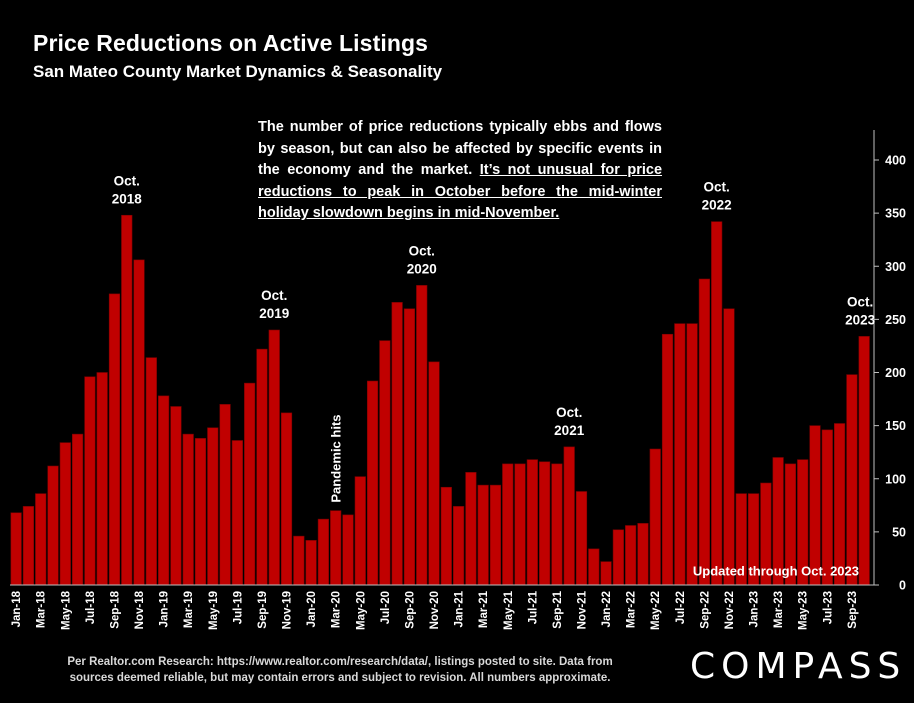 Image resolution: width=914 pixels, height=703 pixels. Describe the element at coordinates (484, 609) in the screenshot. I see `x-tick-label: Mar-21` at that location.